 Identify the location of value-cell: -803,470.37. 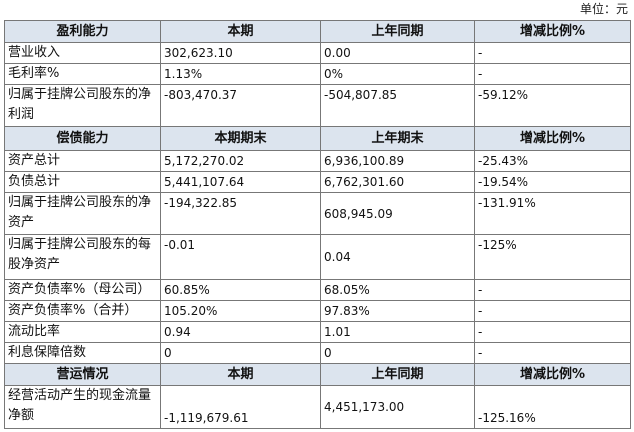
(240, 105).